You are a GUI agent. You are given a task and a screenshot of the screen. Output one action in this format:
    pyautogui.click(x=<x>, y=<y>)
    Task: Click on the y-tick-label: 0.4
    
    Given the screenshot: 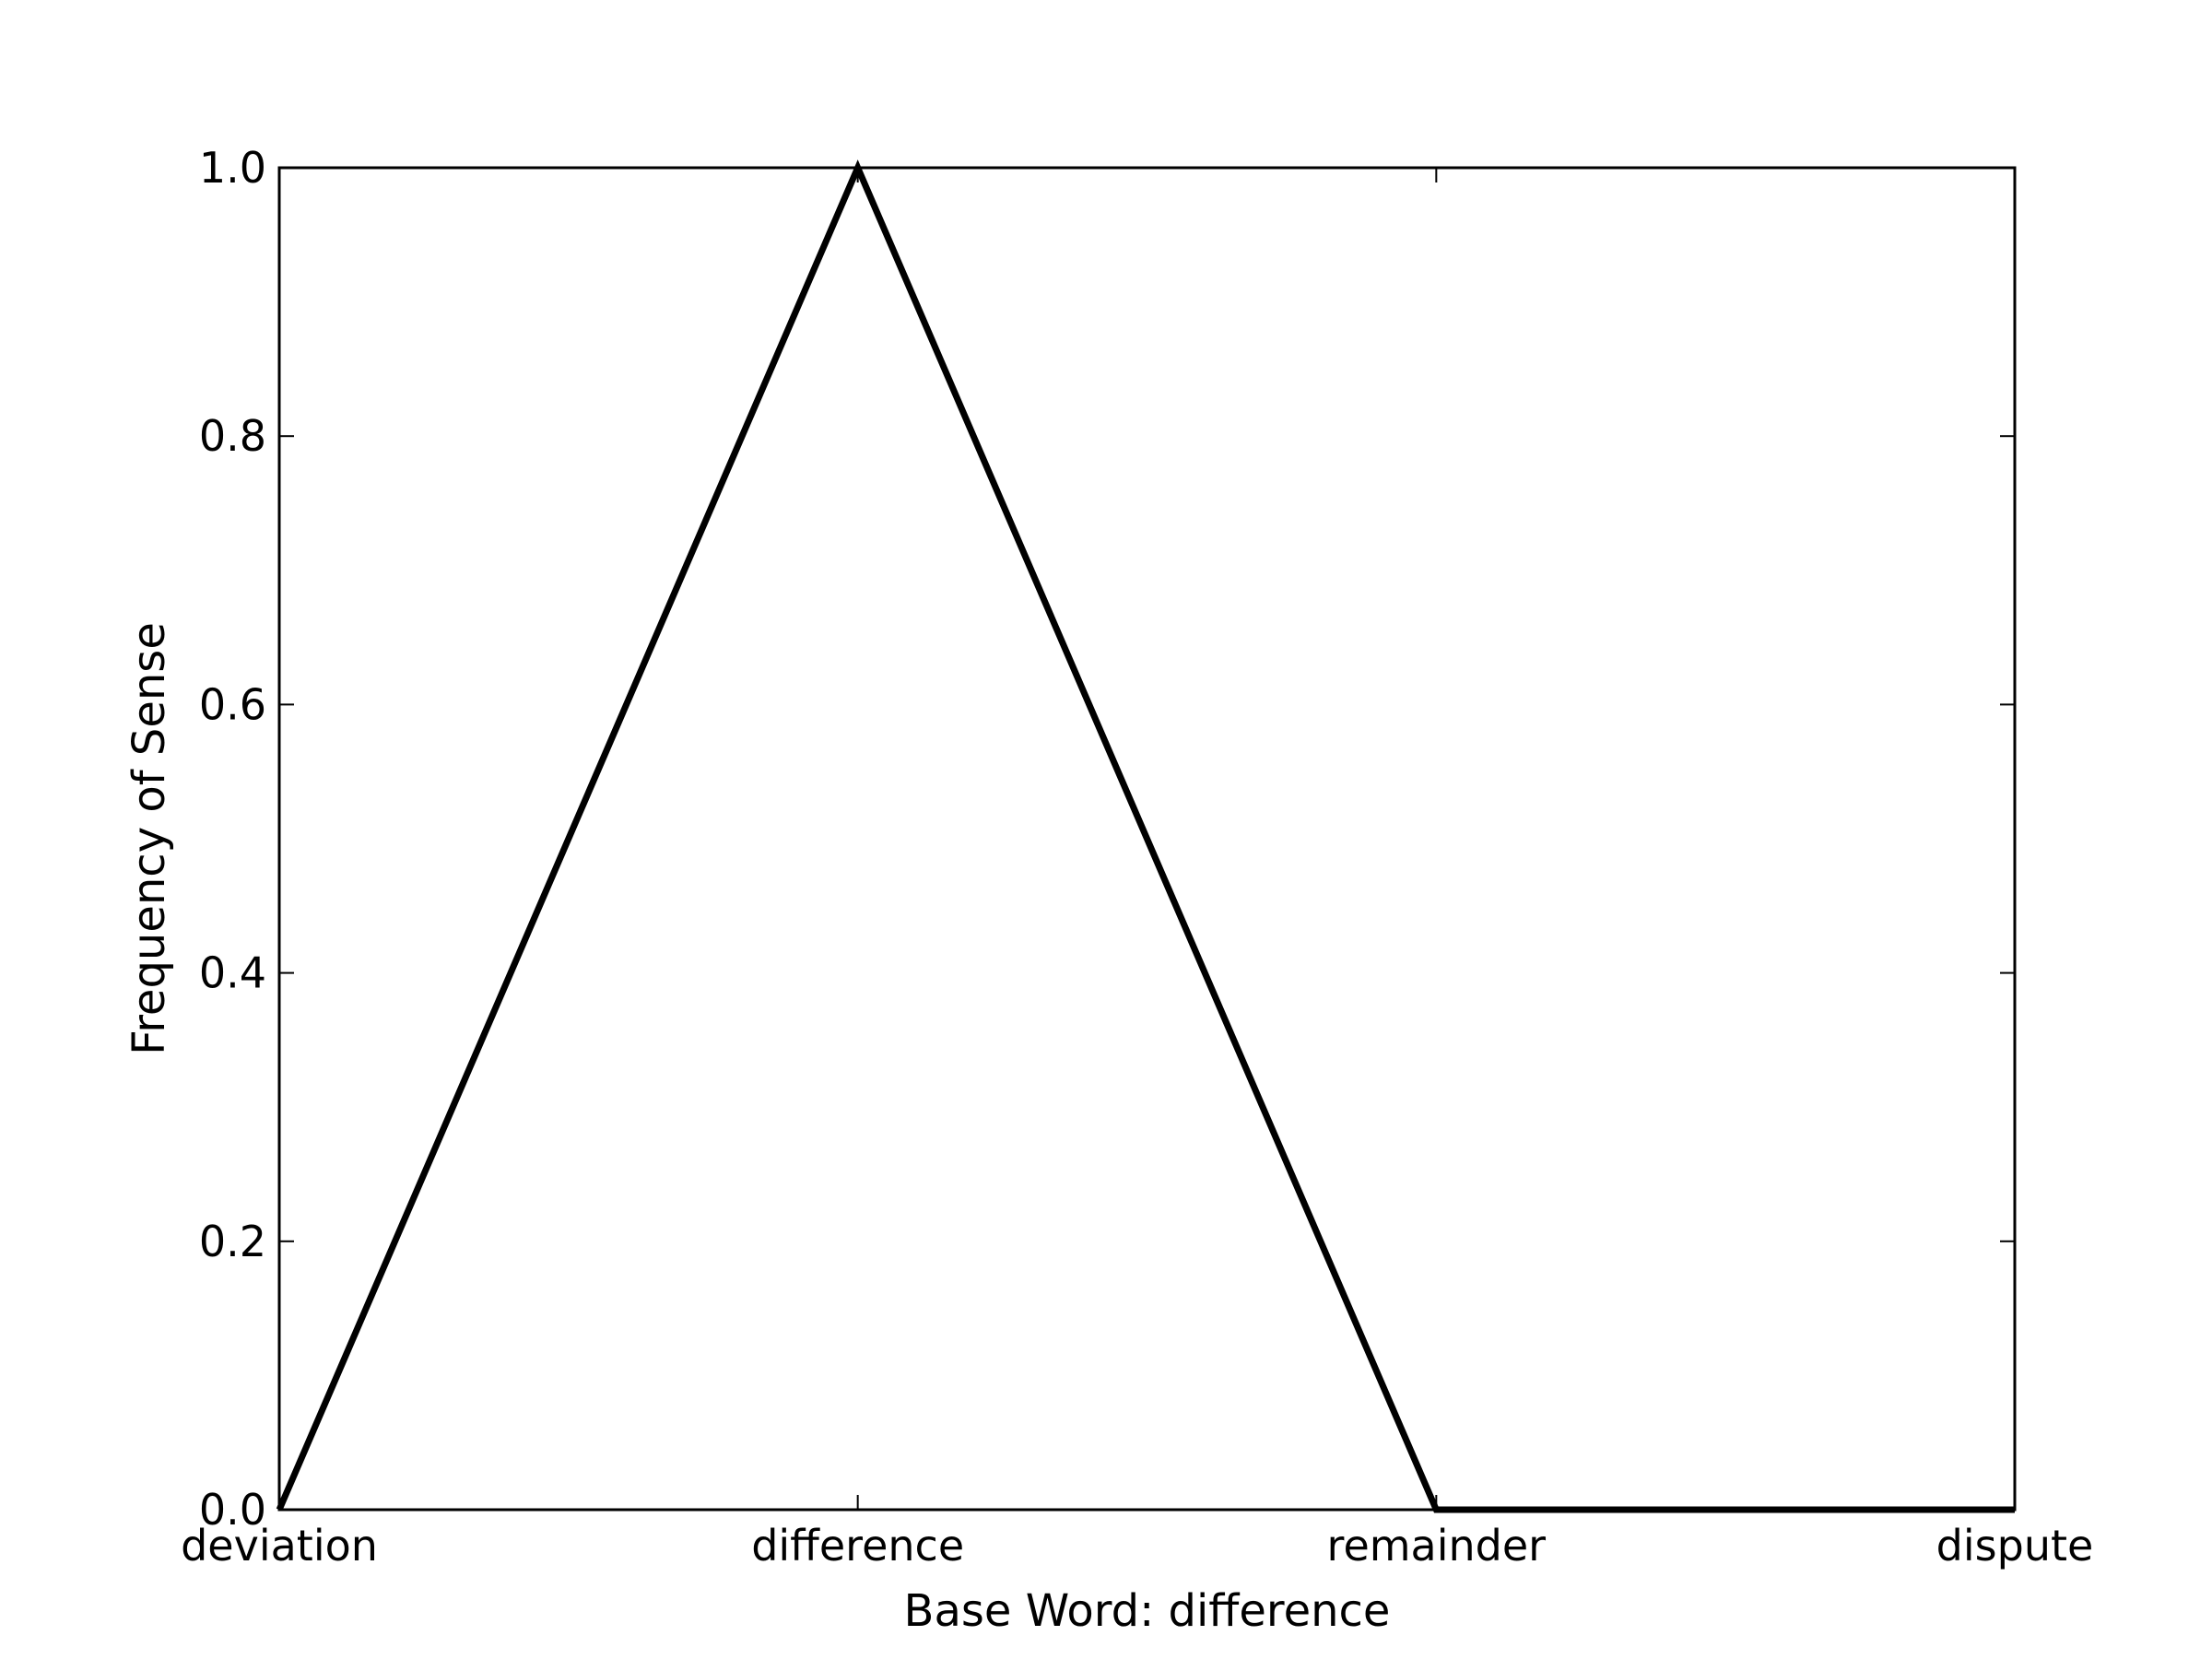 What is the action you would take?
    pyautogui.click(x=232, y=973)
    